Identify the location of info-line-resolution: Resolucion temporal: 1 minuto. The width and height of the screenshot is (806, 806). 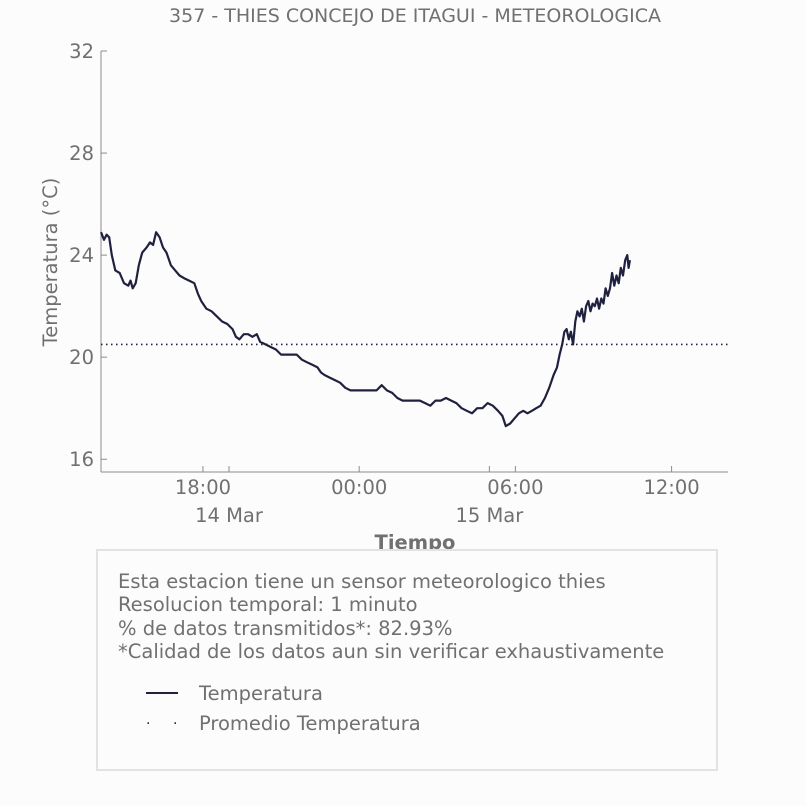
(268, 604).